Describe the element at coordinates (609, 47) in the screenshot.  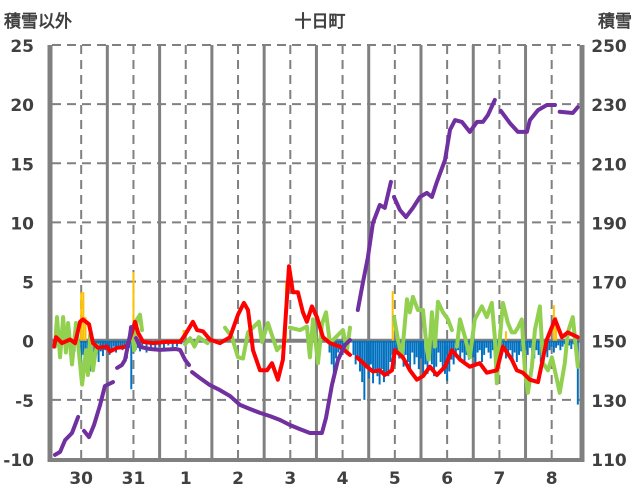
I see `y-right-tick-label: 250` at that location.